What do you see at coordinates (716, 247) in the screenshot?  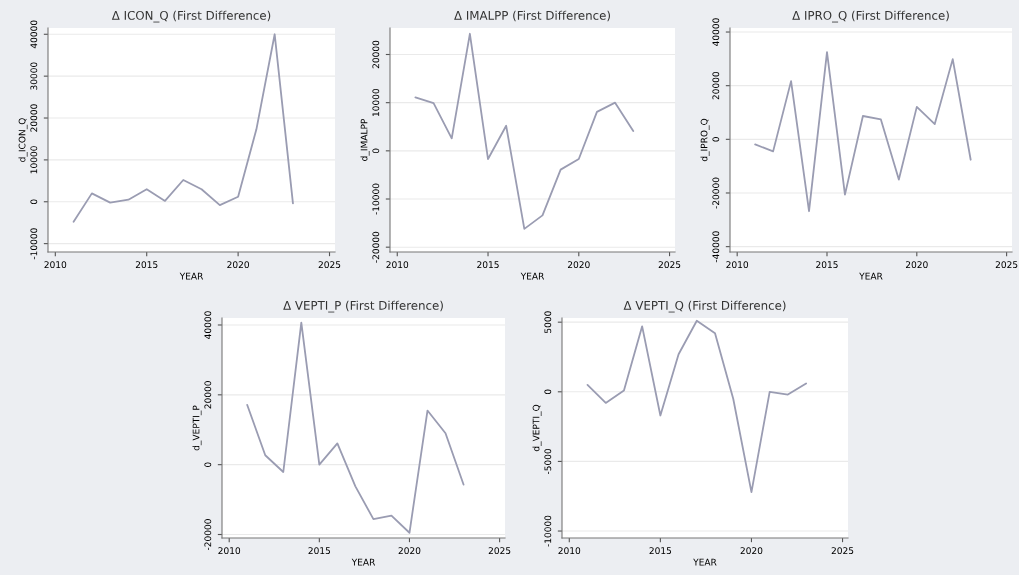 I see `y-tick-label: -40000` at bounding box center [716, 247].